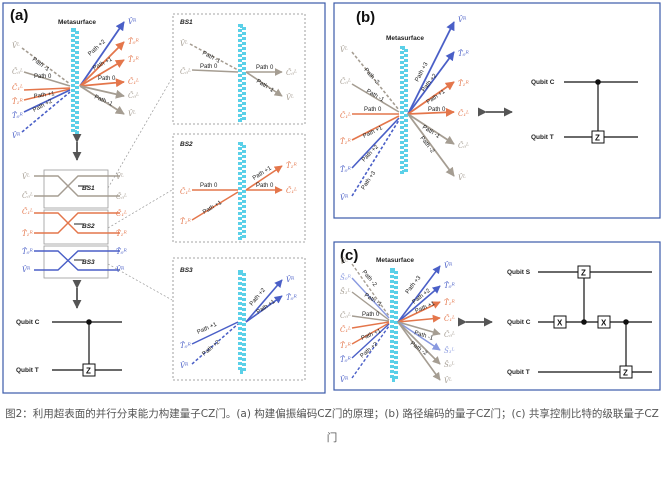  I want to click on b-metasurface, so click(404, 110).